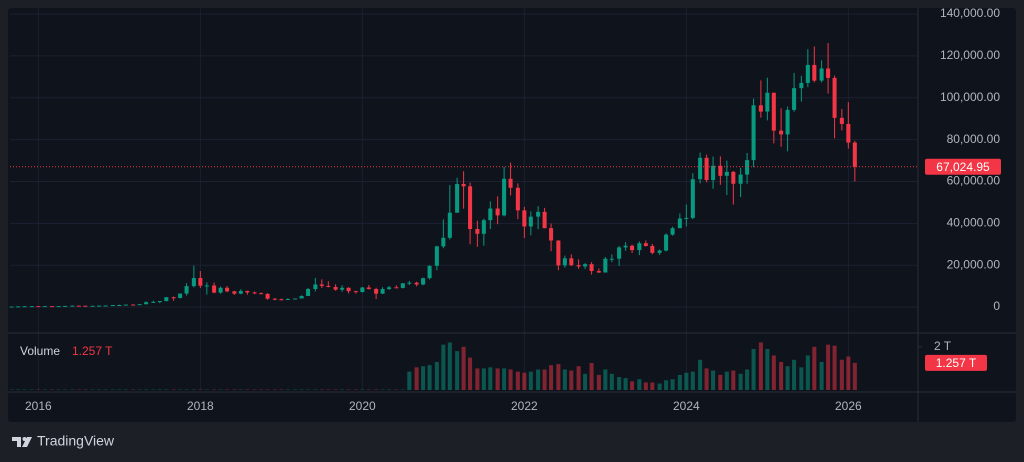 This screenshot has height=462, width=1024. Describe the element at coordinates (963, 167) in the screenshot. I see `price-label: 67,024.95` at that location.